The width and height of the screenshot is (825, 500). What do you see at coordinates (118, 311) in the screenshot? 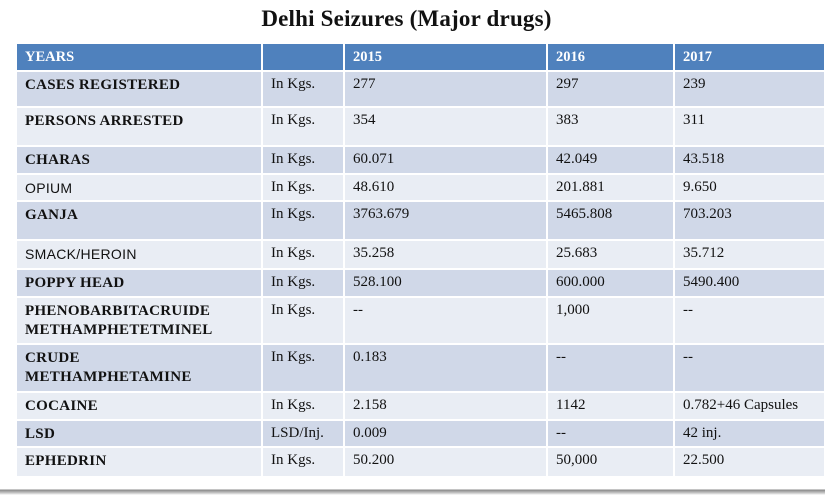
I see `row-label-line1: PHENOBARBITACRUIDE` at bounding box center [118, 311].